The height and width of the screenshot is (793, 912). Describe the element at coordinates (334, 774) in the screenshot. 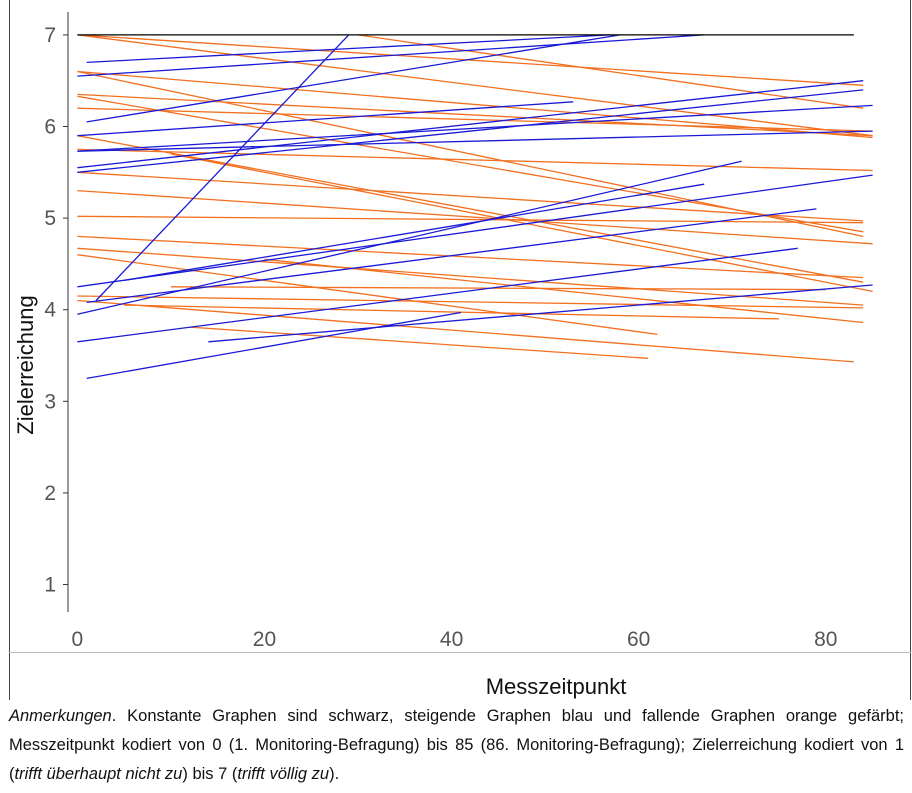

I see `note-text-3: ).` at that location.